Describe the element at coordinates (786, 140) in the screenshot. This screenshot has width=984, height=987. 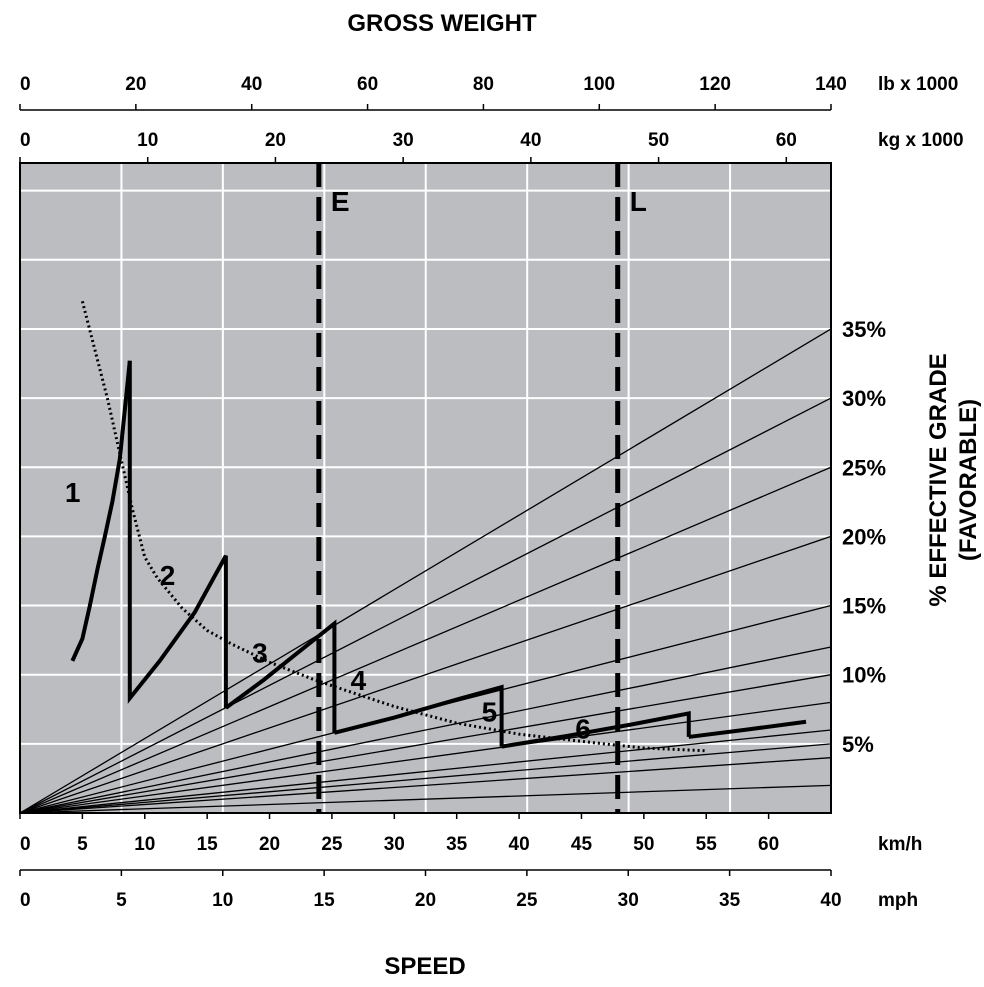
I see `kg-axis-tick-label: 60` at that location.